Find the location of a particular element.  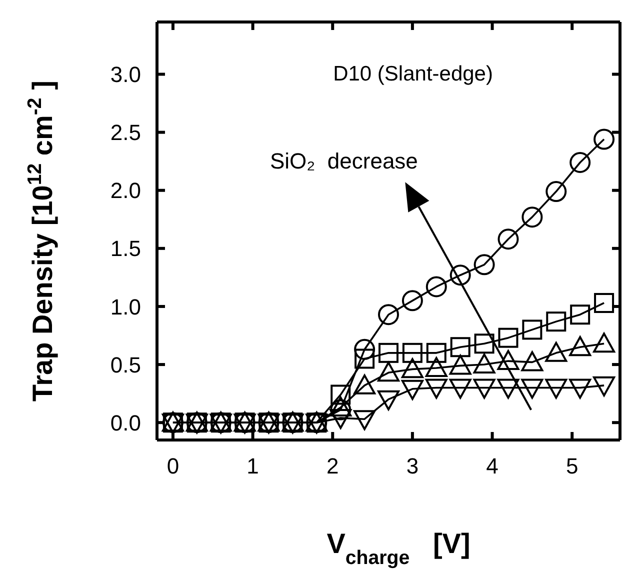

x-tick-label: 1 is located at coordinates (252, 466).